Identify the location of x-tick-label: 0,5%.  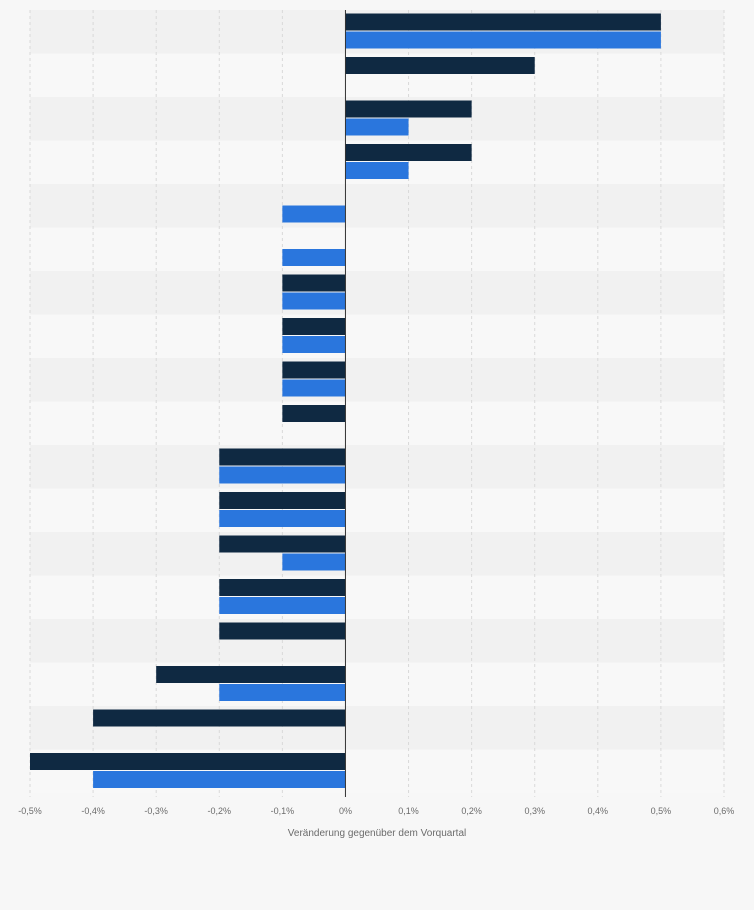
(661, 811).